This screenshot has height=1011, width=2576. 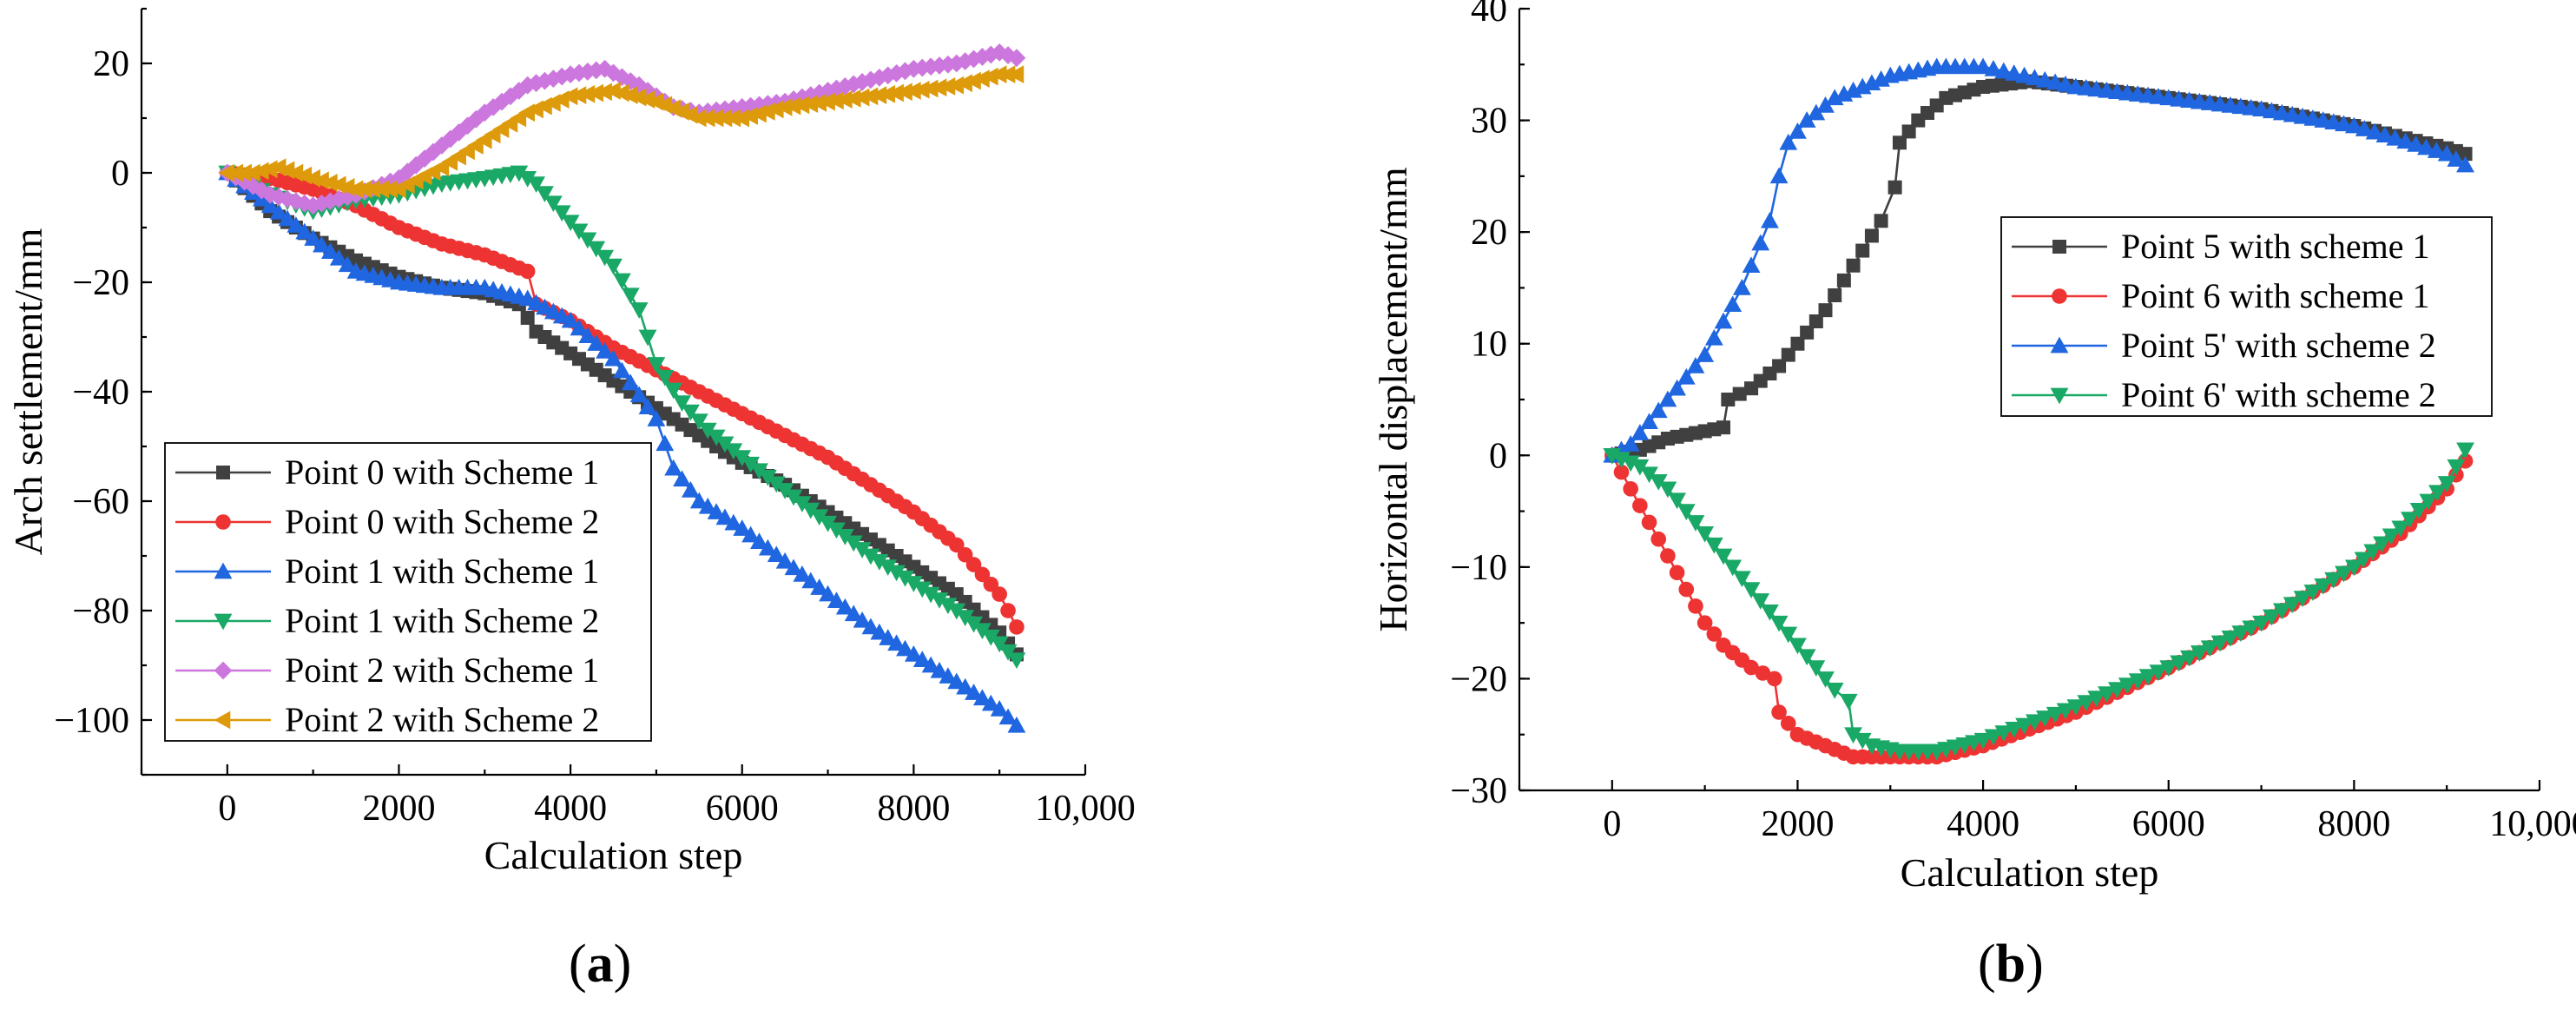 I want to click on legend-label: Point 5' with scheme 2, so click(x=2278, y=345).